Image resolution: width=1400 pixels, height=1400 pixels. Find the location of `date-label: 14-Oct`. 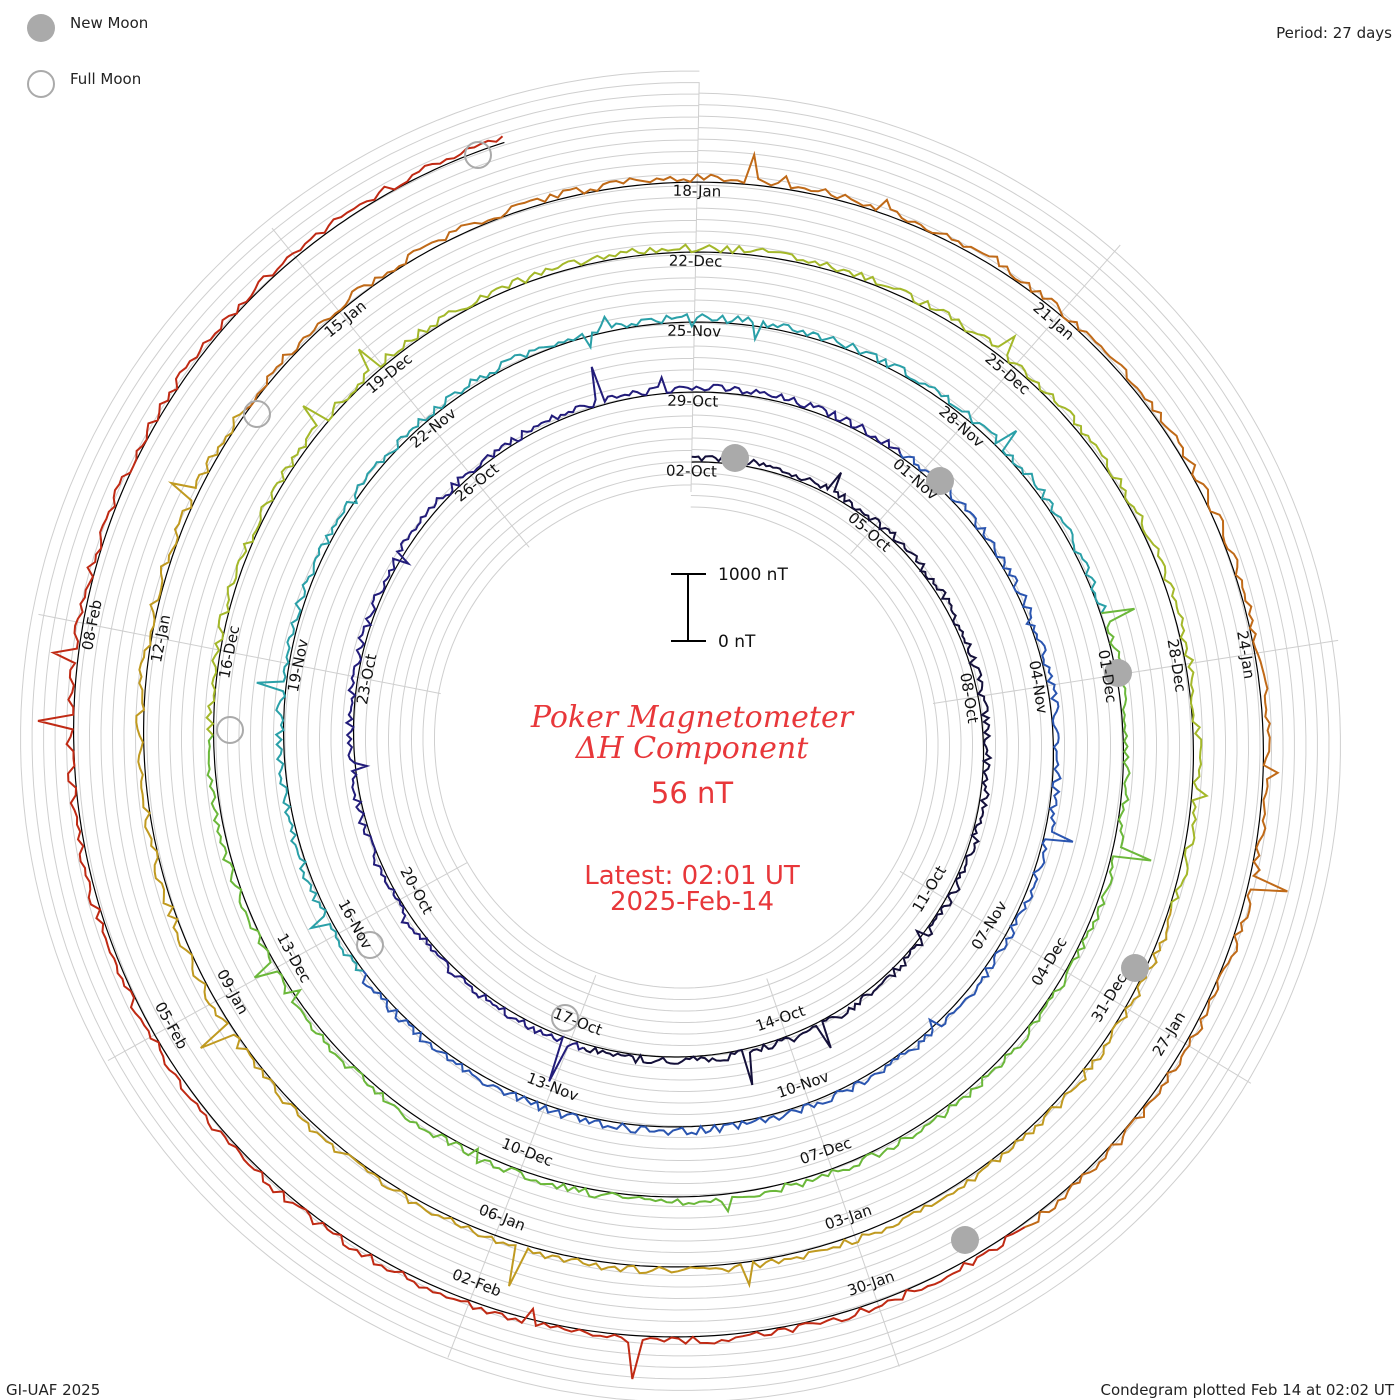

date-label: 14-Oct is located at coordinates (780, 1019).